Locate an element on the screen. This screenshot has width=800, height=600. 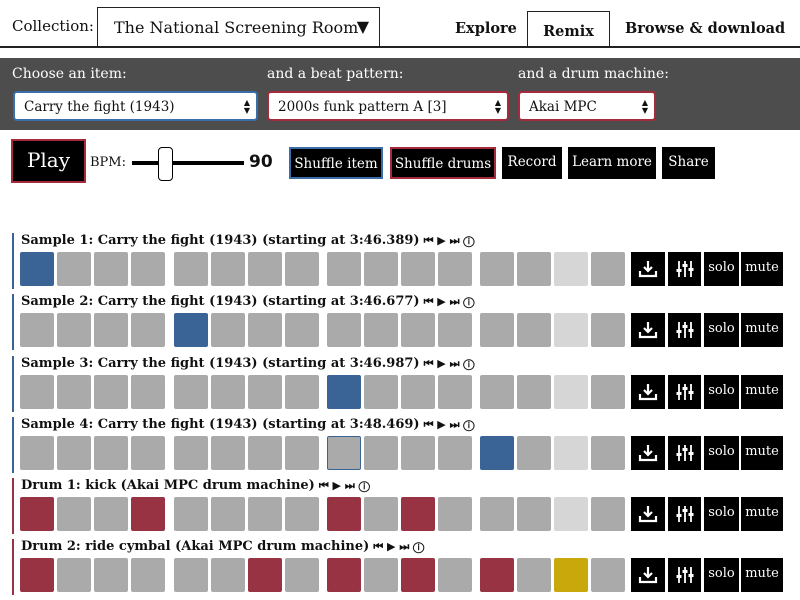
bpm-slider-thumb is located at coordinates (165, 164).